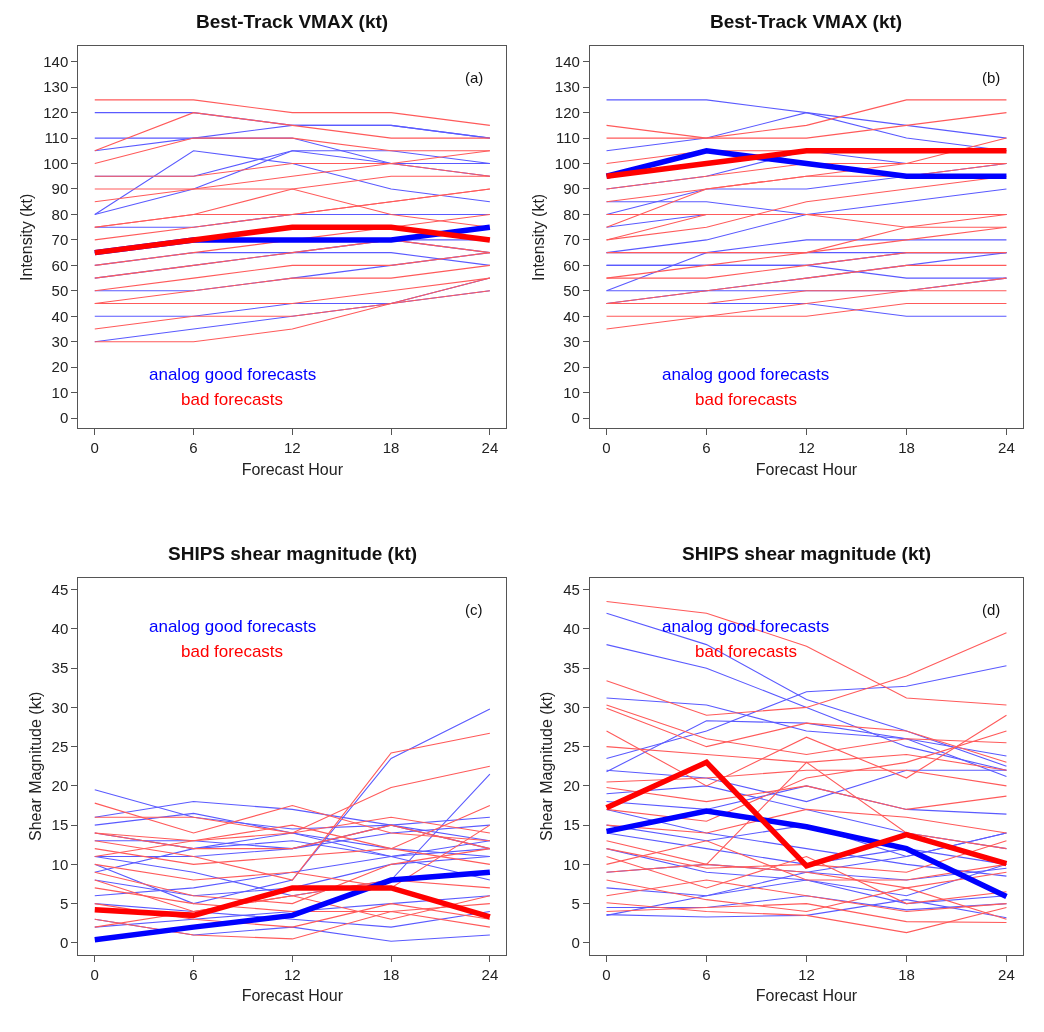  Describe the element at coordinates (474, 77) in the screenshot. I see `annotation: (a)` at that location.